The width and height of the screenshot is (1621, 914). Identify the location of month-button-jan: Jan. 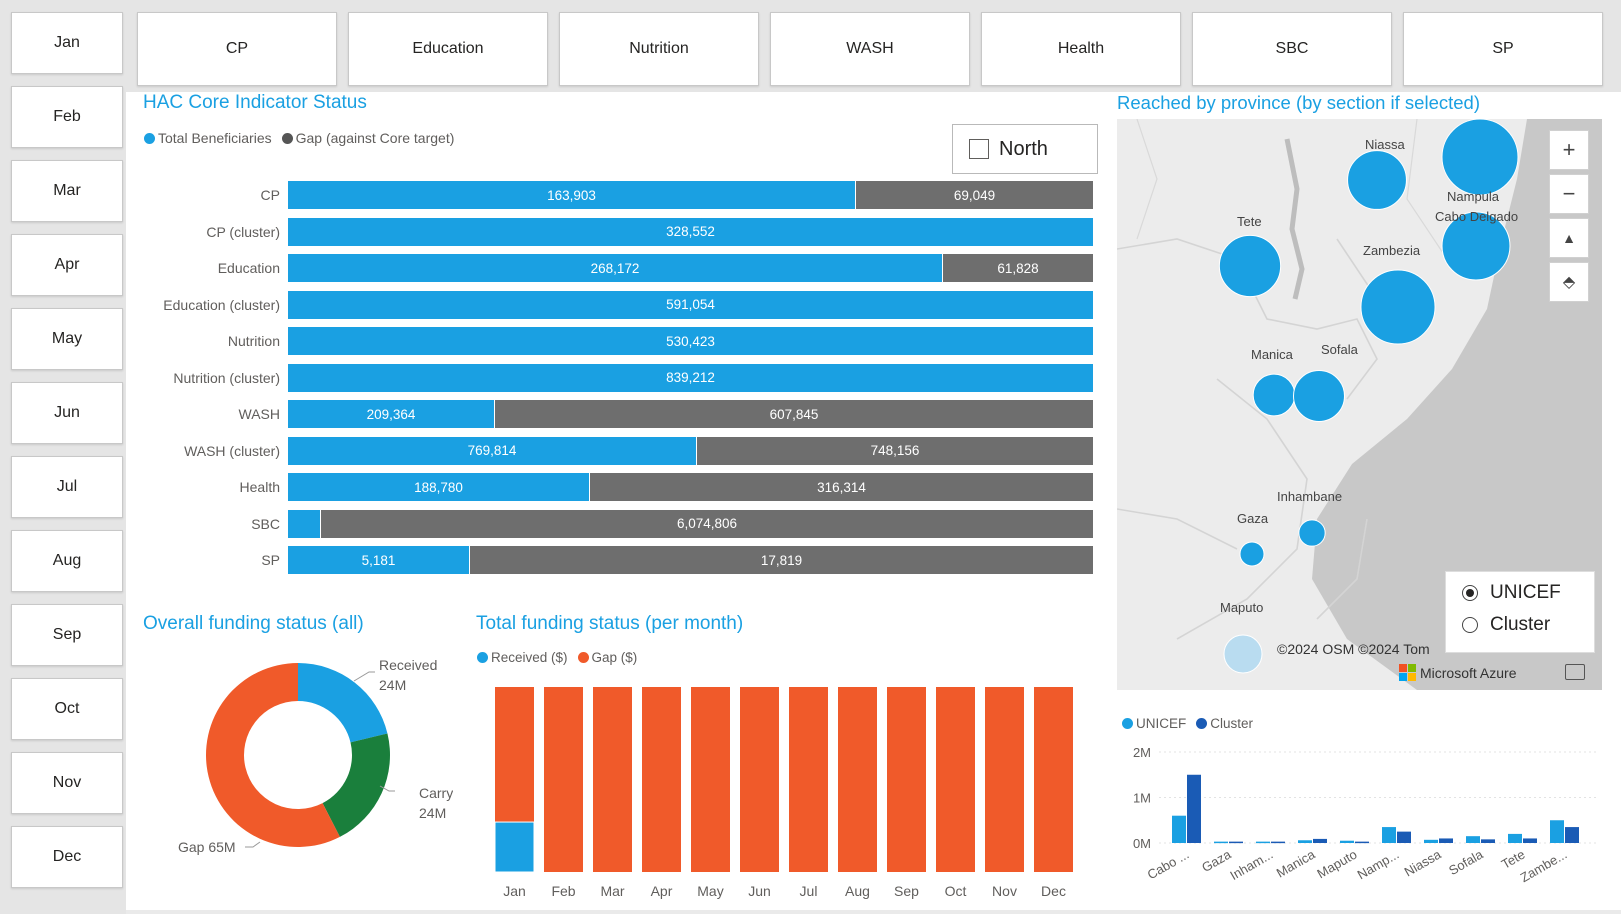
(67, 43).